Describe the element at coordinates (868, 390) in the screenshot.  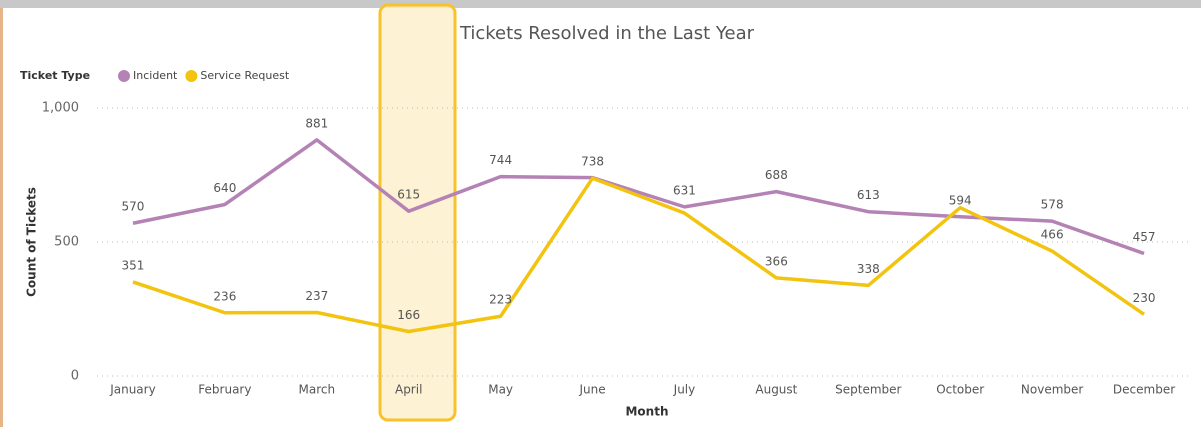
I see `x-tick-label: September` at that location.